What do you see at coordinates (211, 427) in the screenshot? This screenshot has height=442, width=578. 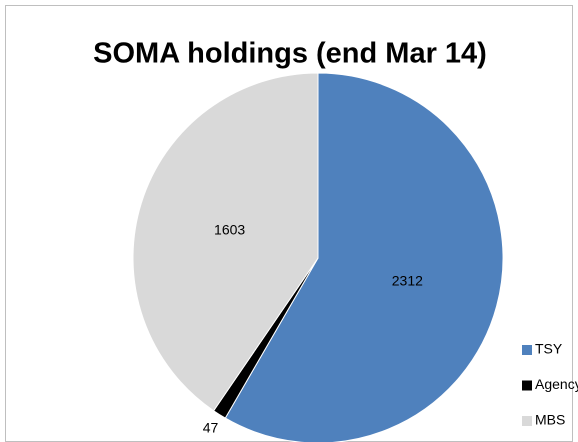 I see `data-label: 47` at bounding box center [211, 427].